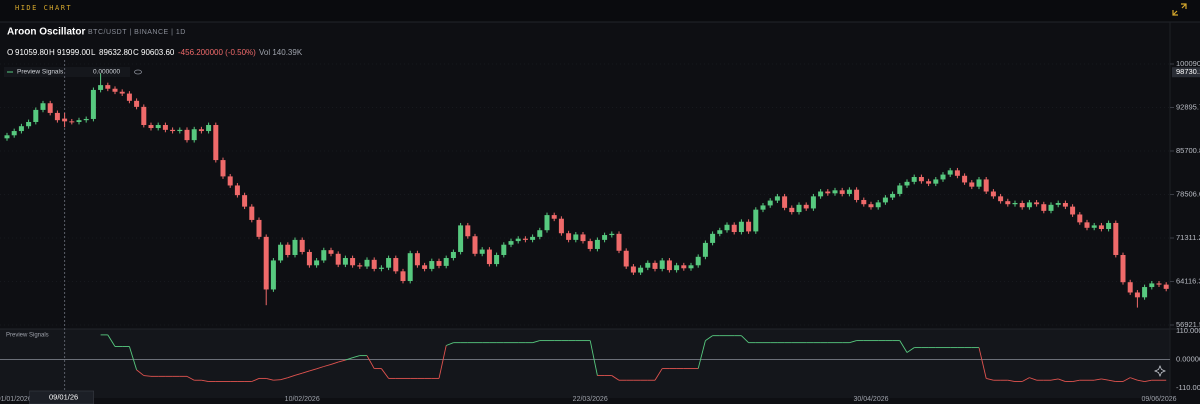 Image resolution: width=1200 pixels, height=404 pixels. What do you see at coordinates (1179, 9) in the screenshot?
I see `expand-icon` at bounding box center [1179, 9].